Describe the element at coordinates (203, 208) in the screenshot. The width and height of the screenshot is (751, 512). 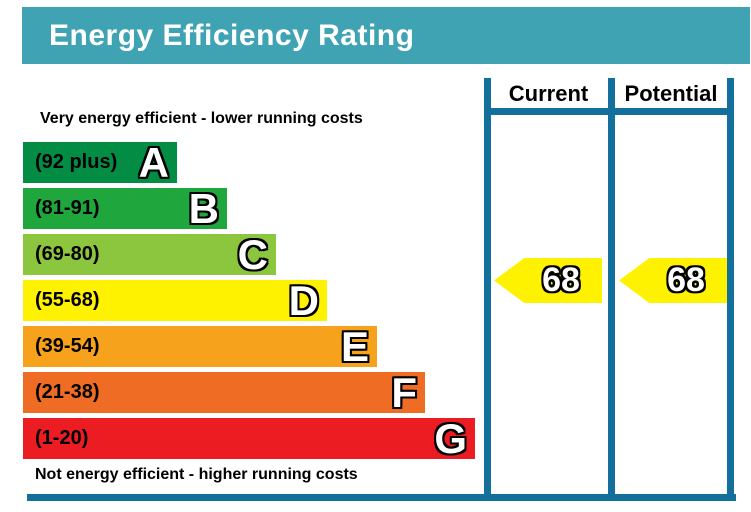
I see `band-b-letter: B` at that location.